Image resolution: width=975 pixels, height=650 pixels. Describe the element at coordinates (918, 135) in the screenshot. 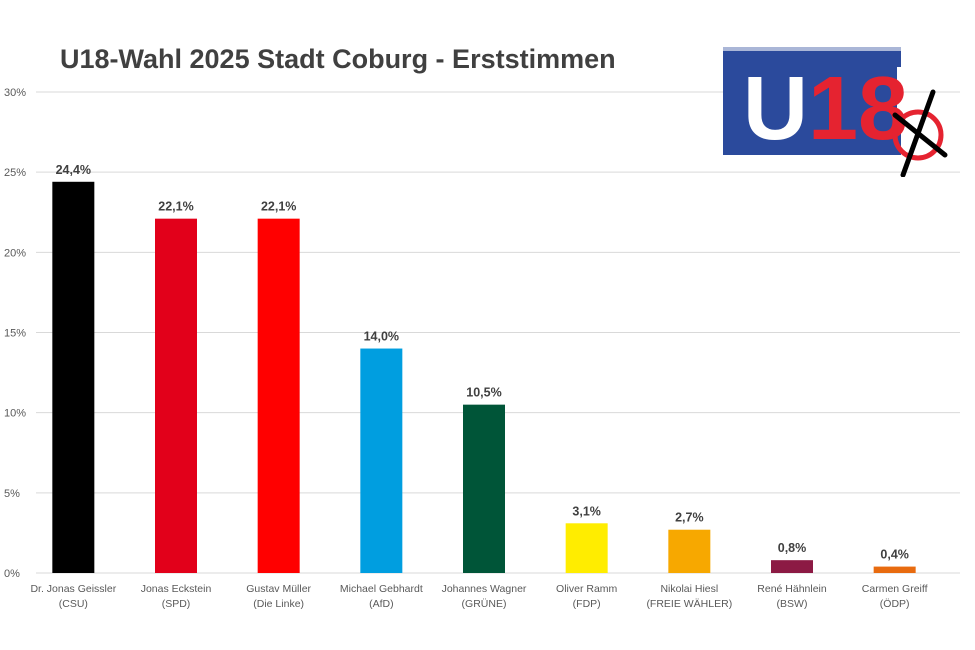

I see `ballot-circle-icon` at that location.